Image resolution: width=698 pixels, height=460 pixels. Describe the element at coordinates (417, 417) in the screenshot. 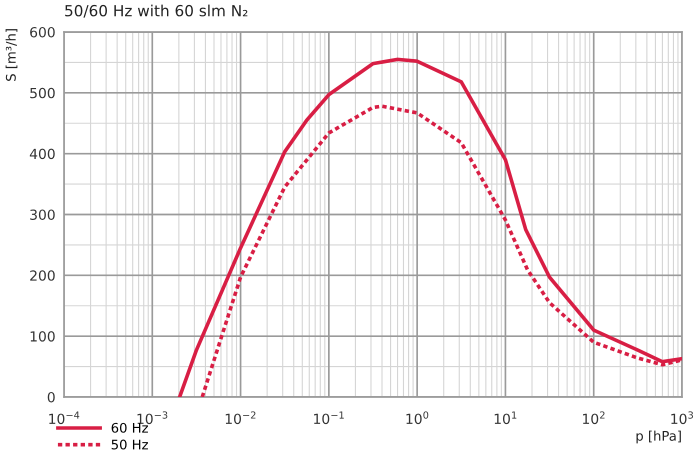

I see `x-tick-label: 10$^{0}$` at that location.